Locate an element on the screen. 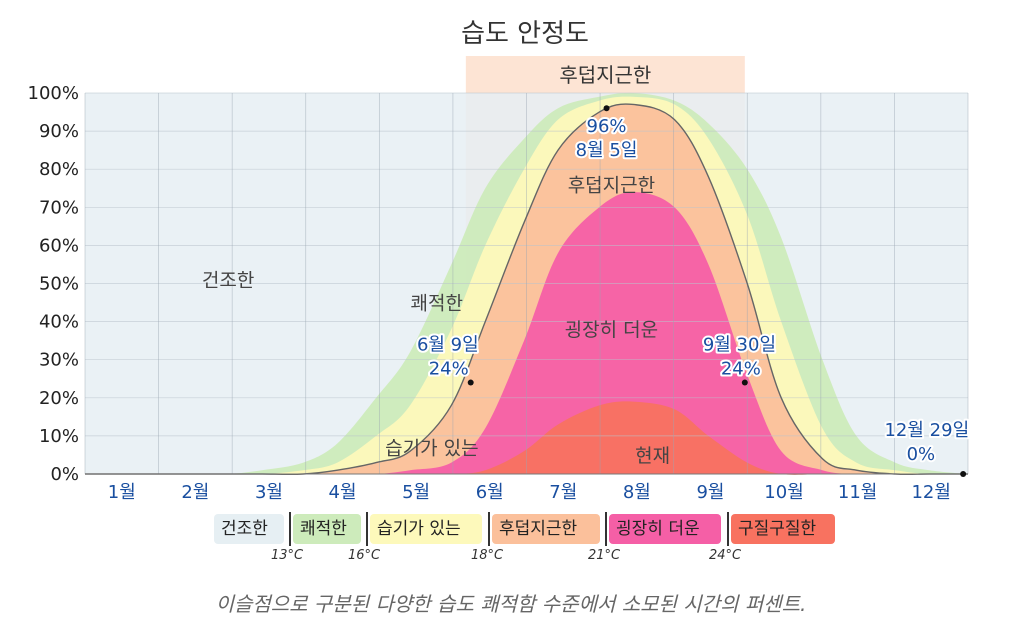  legend-threshold: 24°C is located at coordinates (725, 555).